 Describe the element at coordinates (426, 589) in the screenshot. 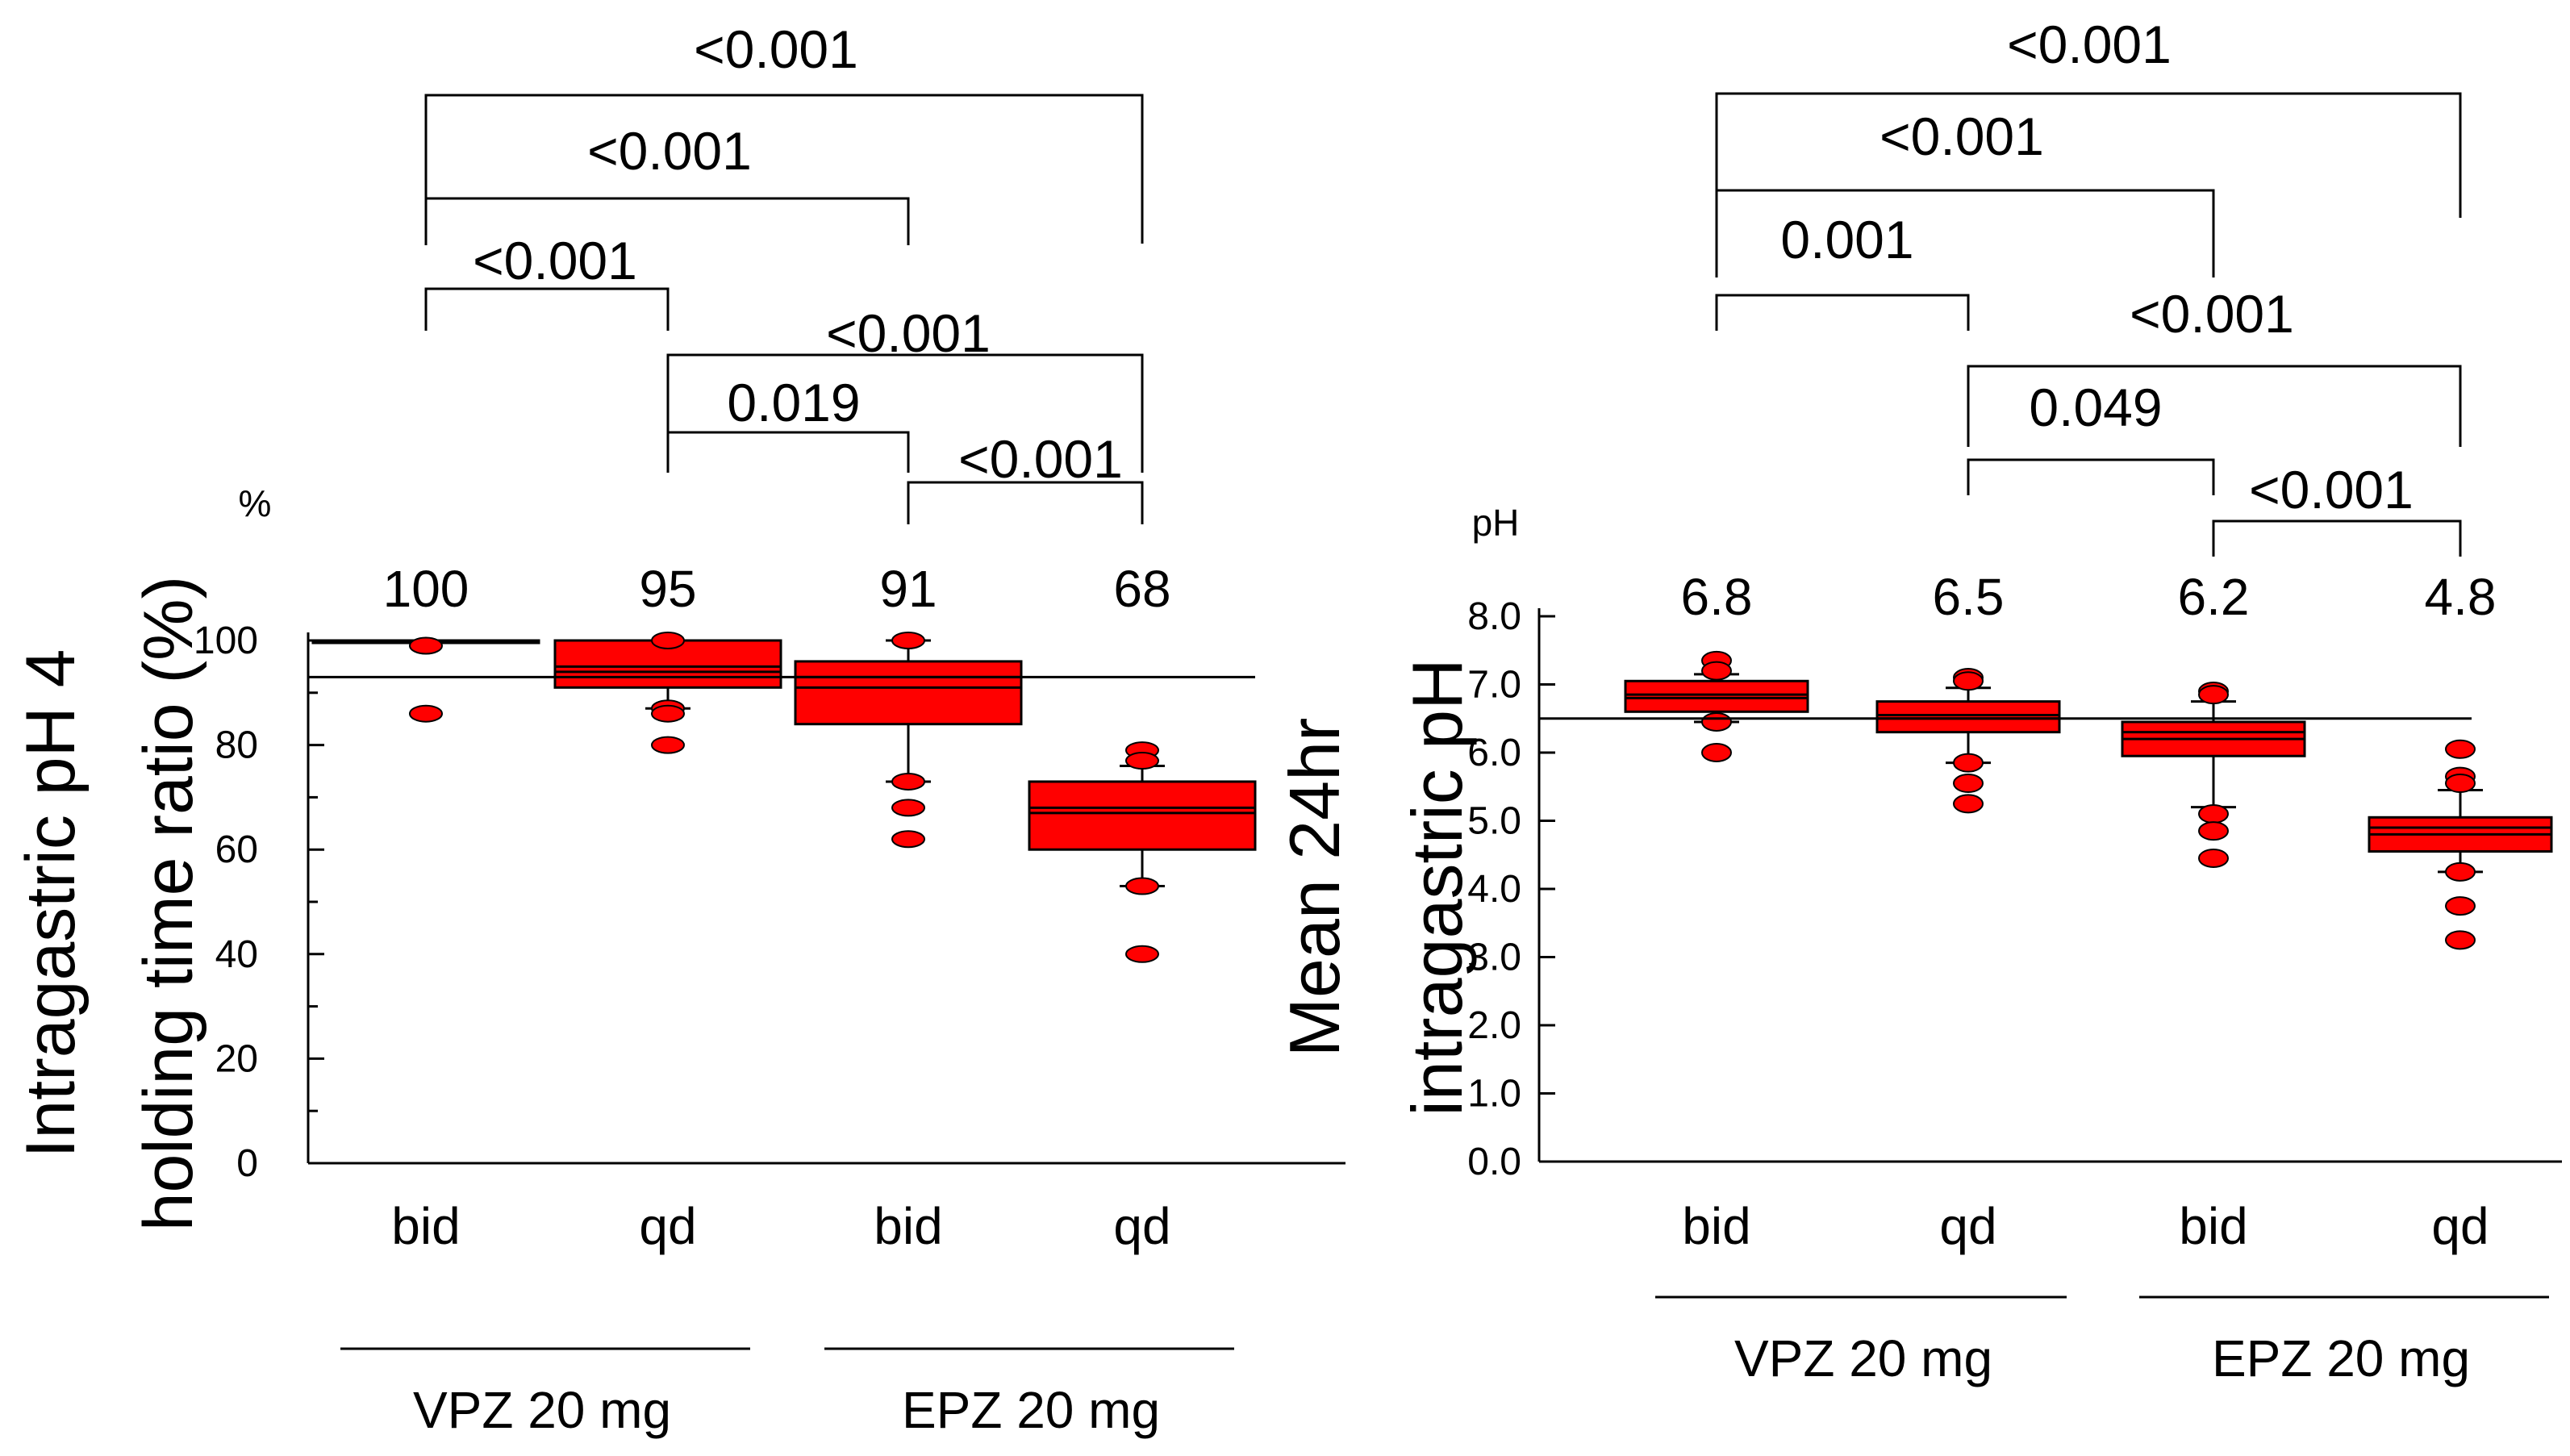

I see `median-value-label-0: 100` at that location.